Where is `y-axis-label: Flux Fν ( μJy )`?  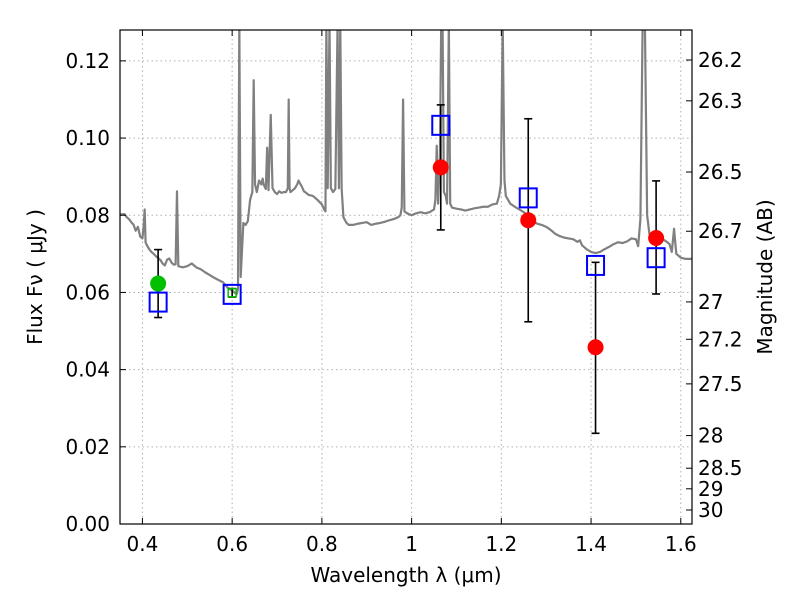
y-axis-label: Flux Fν ( μJy ) is located at coordinates (35, 277).